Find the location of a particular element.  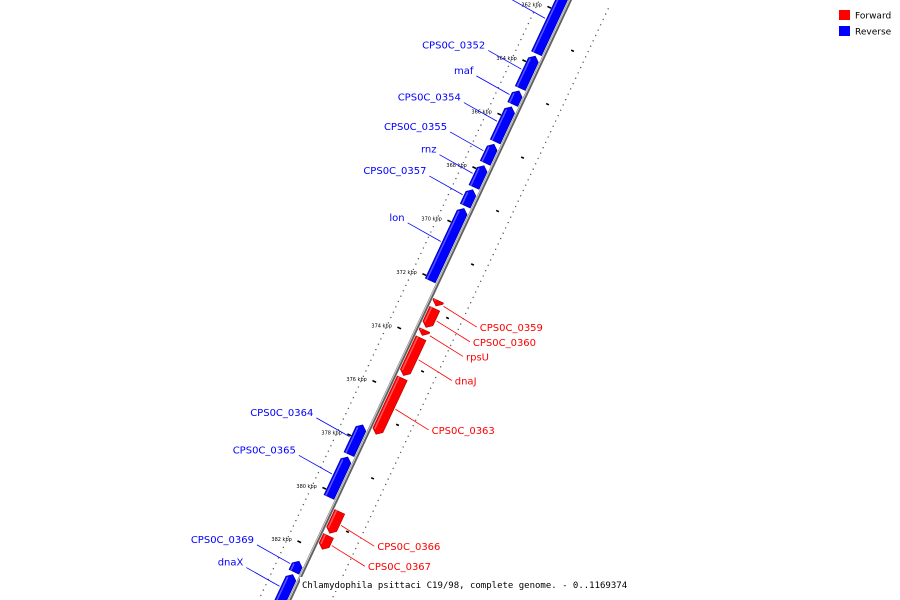

gene-arrow-lon is located at coordinates (446, 246).